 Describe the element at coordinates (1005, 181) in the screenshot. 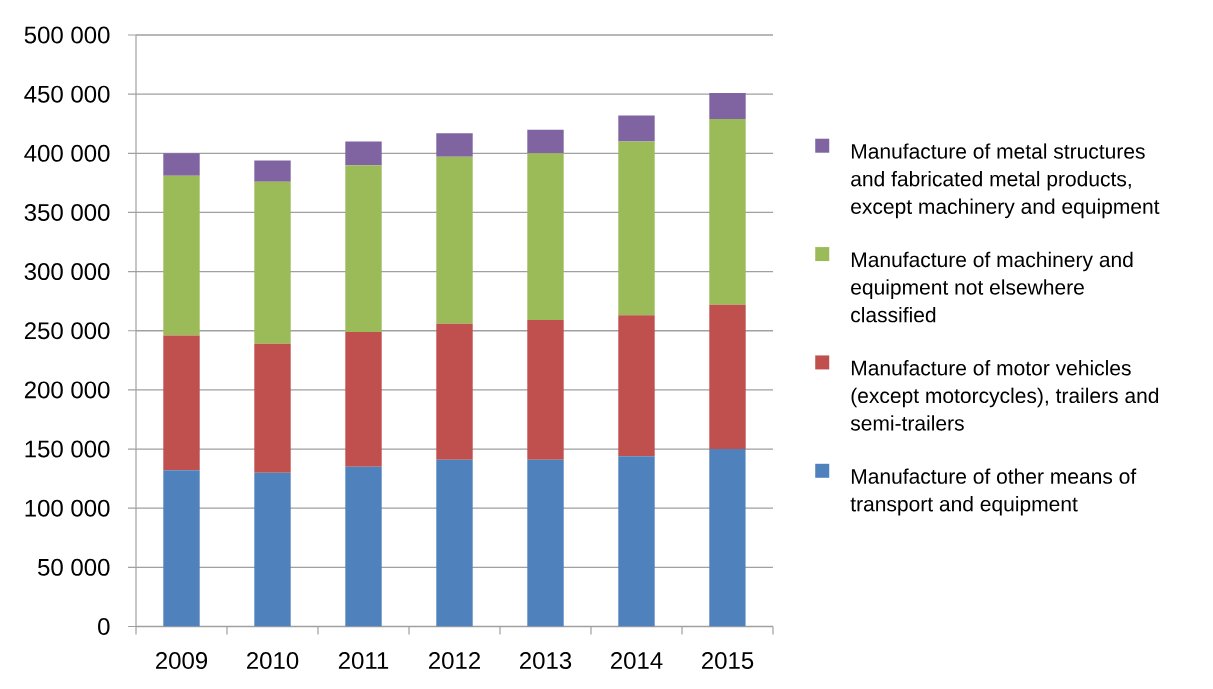

I see `legend-label: Manufacture of metal structures and fabricated metal products, except machinery and equipment` at that location.